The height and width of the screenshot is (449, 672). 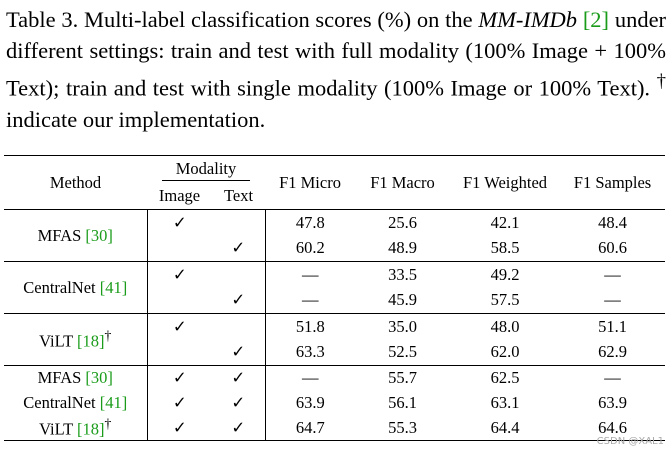 What do you see at coordinates (505, 248) in the screenshot?
I see `score-cell: 58.5` at bounding box center [505, 248].